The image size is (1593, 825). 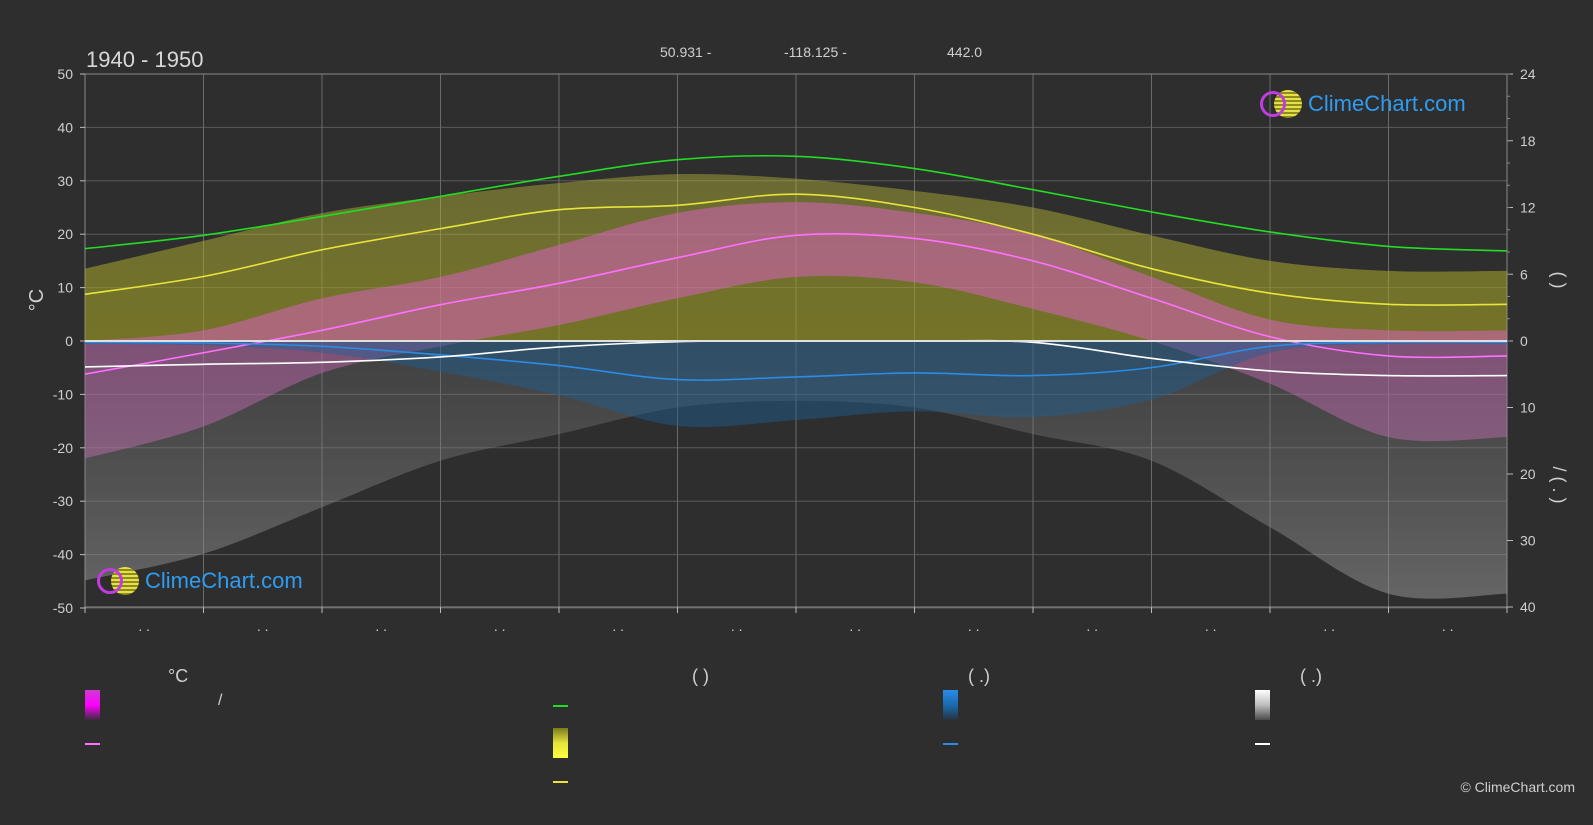 What do you see at coordinates (964, 52) in the screenshot?
I see `elevation-value: 442.0` at bounding box center [964, 52].